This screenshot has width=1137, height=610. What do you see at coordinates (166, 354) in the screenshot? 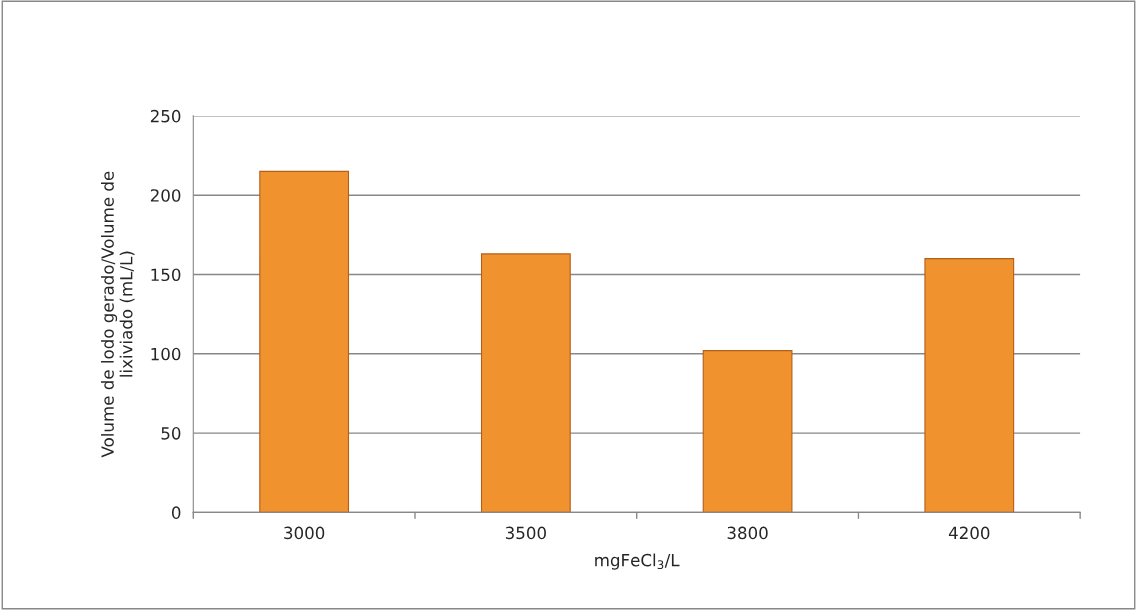
I see `y-tick-label: 100` at bounding box center [166, 354].